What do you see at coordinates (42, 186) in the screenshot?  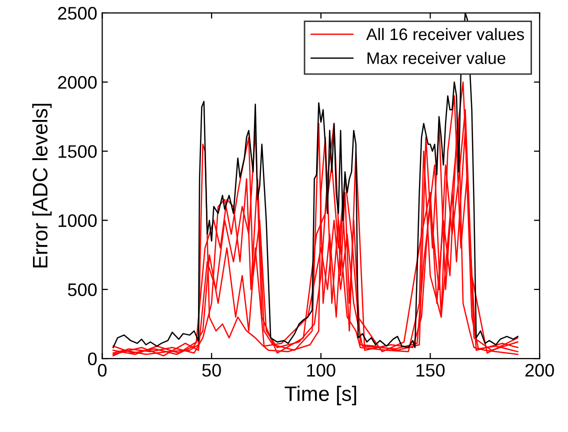 I see `y-axis-title: Error [ADC levels]` at bounding box center [42, 186].